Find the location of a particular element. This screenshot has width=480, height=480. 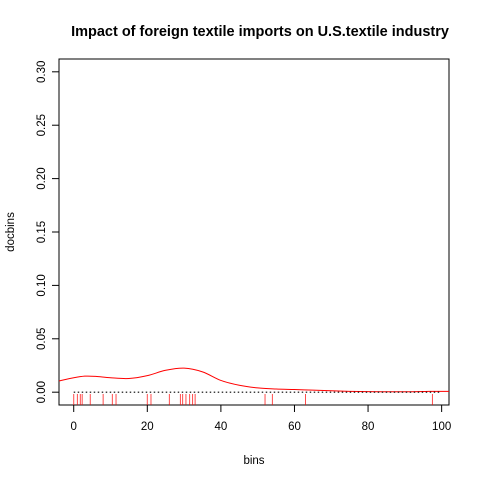

y-tick-label: 0.25 is located at coordinates (42, 125).